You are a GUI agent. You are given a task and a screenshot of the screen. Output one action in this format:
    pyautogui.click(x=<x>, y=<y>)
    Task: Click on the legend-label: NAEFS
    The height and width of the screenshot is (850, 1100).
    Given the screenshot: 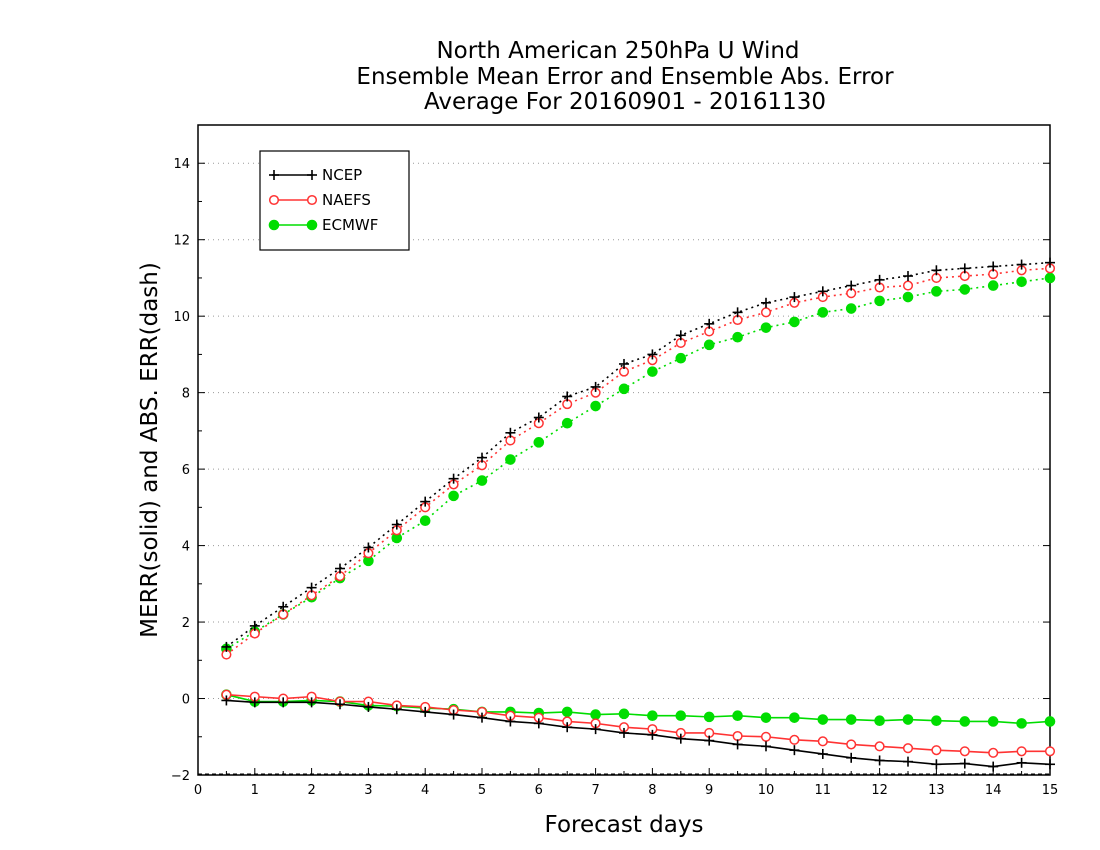 What is the action you would take?
    pyautogui.click(x=346, y=200)
    